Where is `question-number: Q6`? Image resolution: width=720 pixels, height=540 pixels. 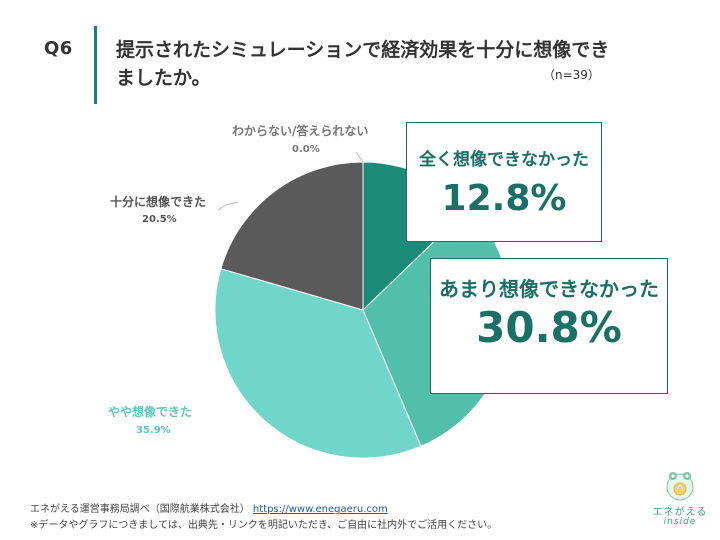
question-number: Q6 is located at coordinates (58, 48).